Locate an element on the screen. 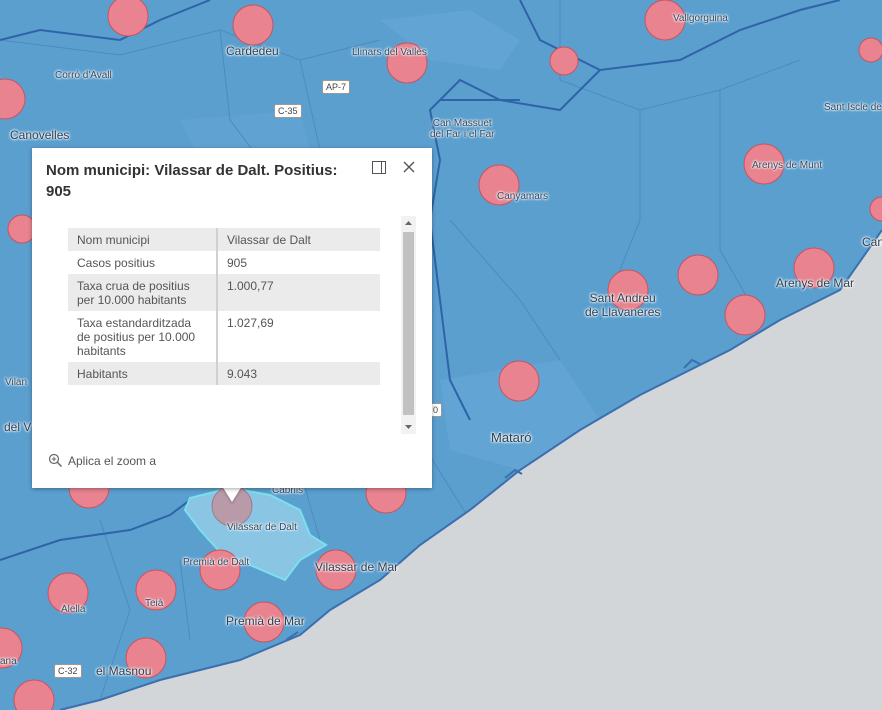 The height and width of the screenshot is (710, 882). place-label: ana is located at coordinates (8, 661).